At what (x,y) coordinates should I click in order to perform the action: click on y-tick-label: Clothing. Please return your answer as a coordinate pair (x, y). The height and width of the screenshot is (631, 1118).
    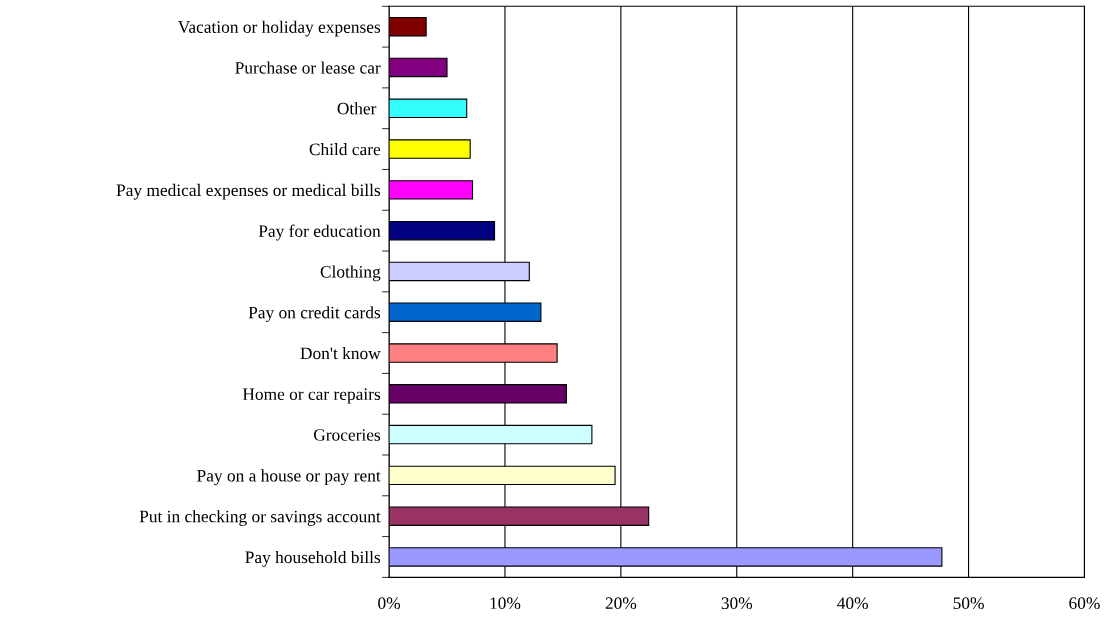
    Looking at the image, I should click on (350, 273).